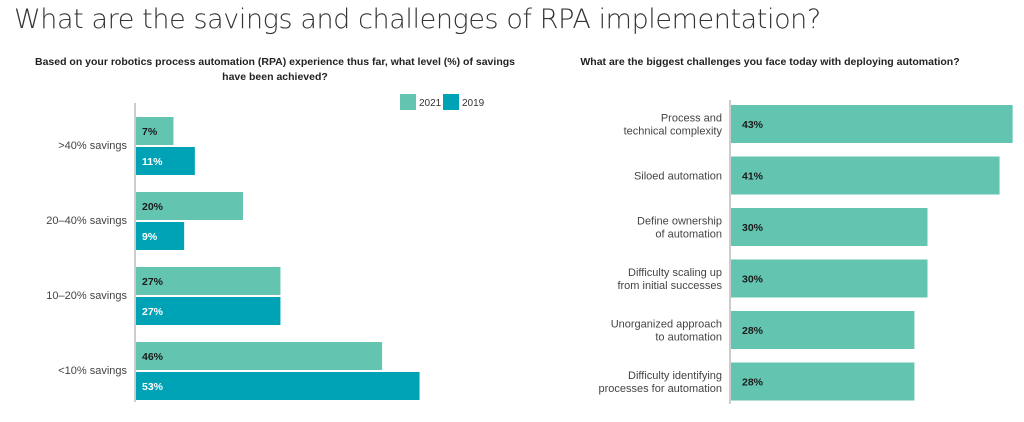 The width and height of the screenshot is (1024, 422). What do you see at coordinates (678, 177) in the screenshot?
I see `challenge-category-label: Siloed automation` at bounding box center [678, 177].